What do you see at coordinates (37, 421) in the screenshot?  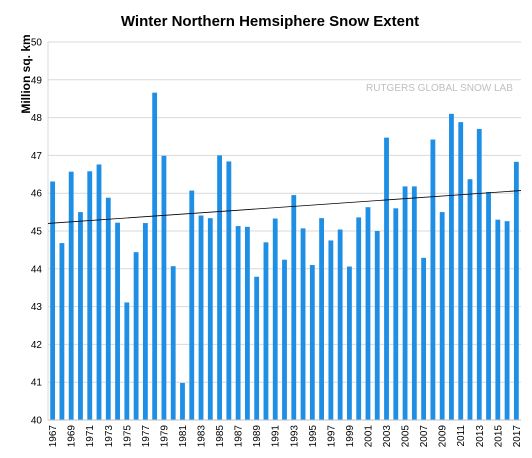 I see `y-tick-label: 40` at bounding box center [37, 421].